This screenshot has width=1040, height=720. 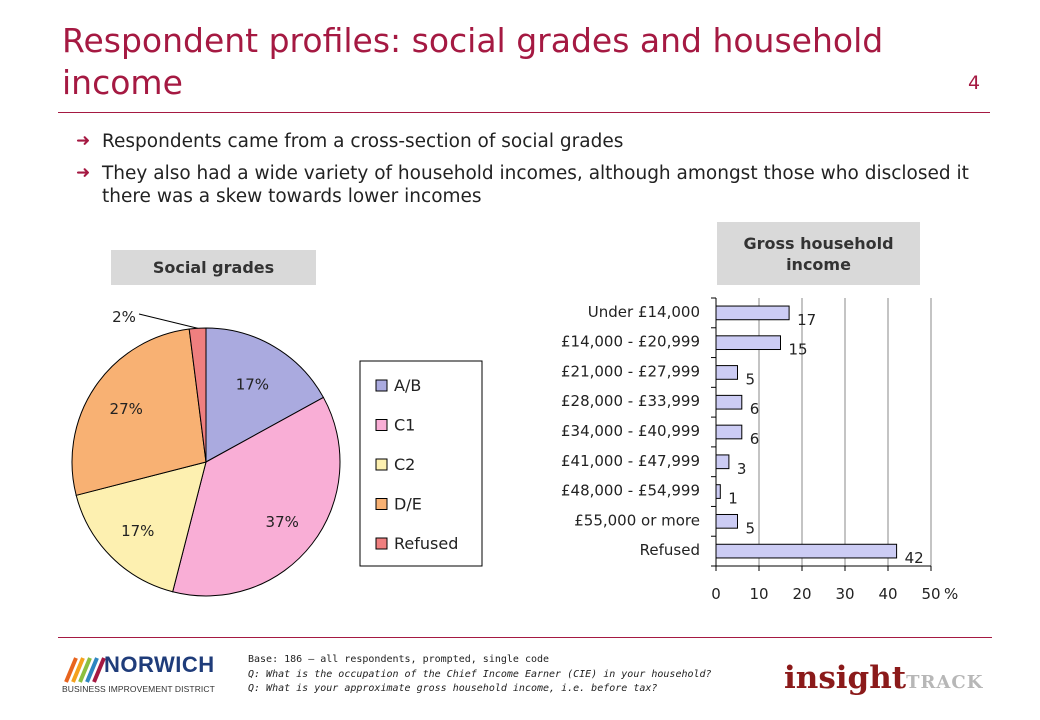 I want to click on category-label-under-14-000: Under £14,000, so click(x=644, y=312).